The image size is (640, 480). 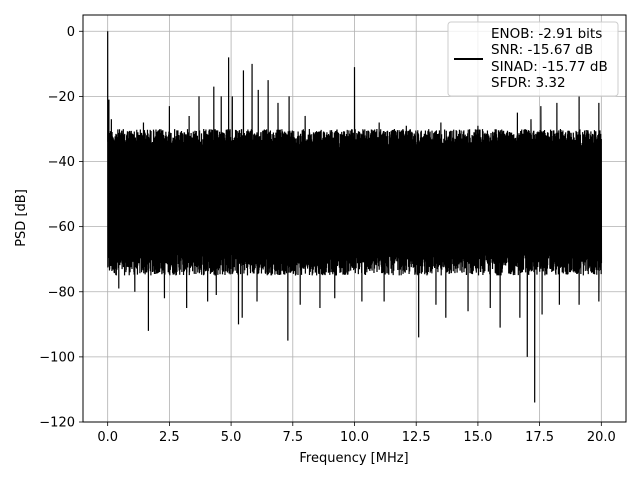 I want to click on x-tick-label: 0.0, so click(x=107, y=437).